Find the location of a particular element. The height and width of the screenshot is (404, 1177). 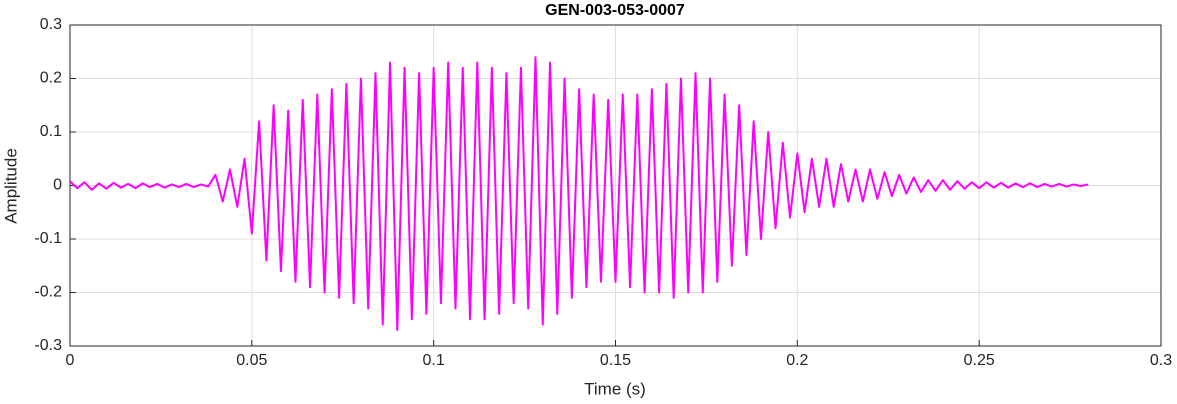

x-tick-label: 0 is located at coordinates (70, 360).